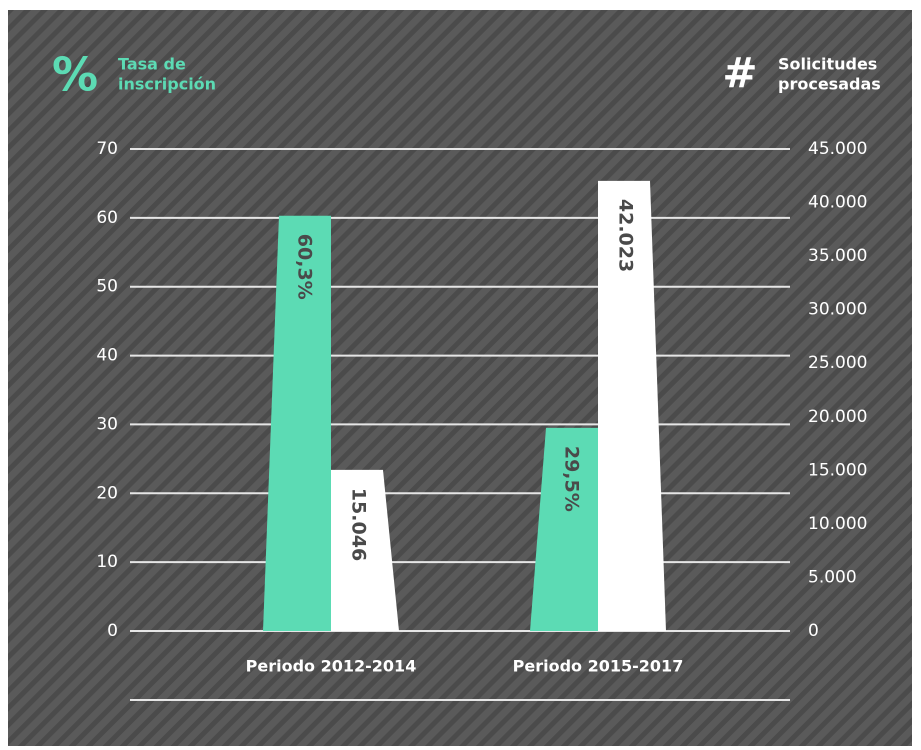 The image size is (921, 750). What do you see at coordinates (837, 363) in the screenshot?
I see `y2-tick-label: 25.000` at bounding box center [837, 363].